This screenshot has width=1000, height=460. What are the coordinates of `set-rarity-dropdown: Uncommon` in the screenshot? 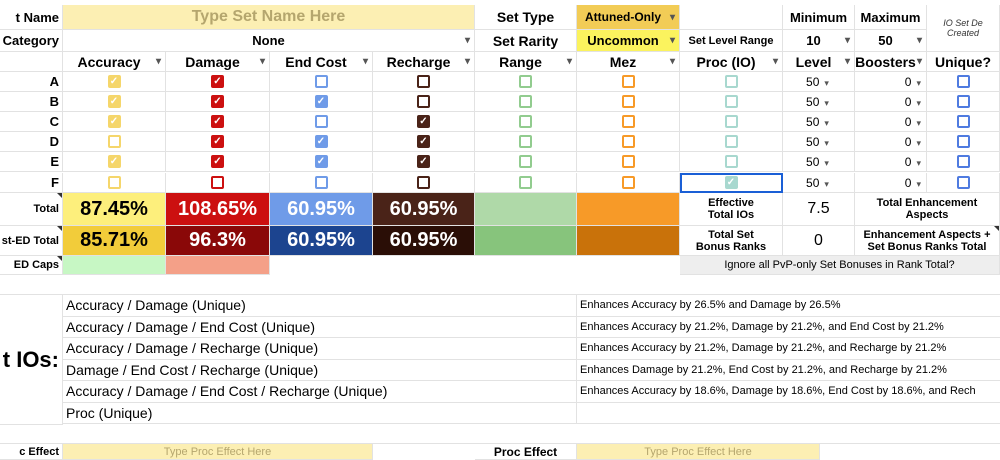 It's located at (628, 41).